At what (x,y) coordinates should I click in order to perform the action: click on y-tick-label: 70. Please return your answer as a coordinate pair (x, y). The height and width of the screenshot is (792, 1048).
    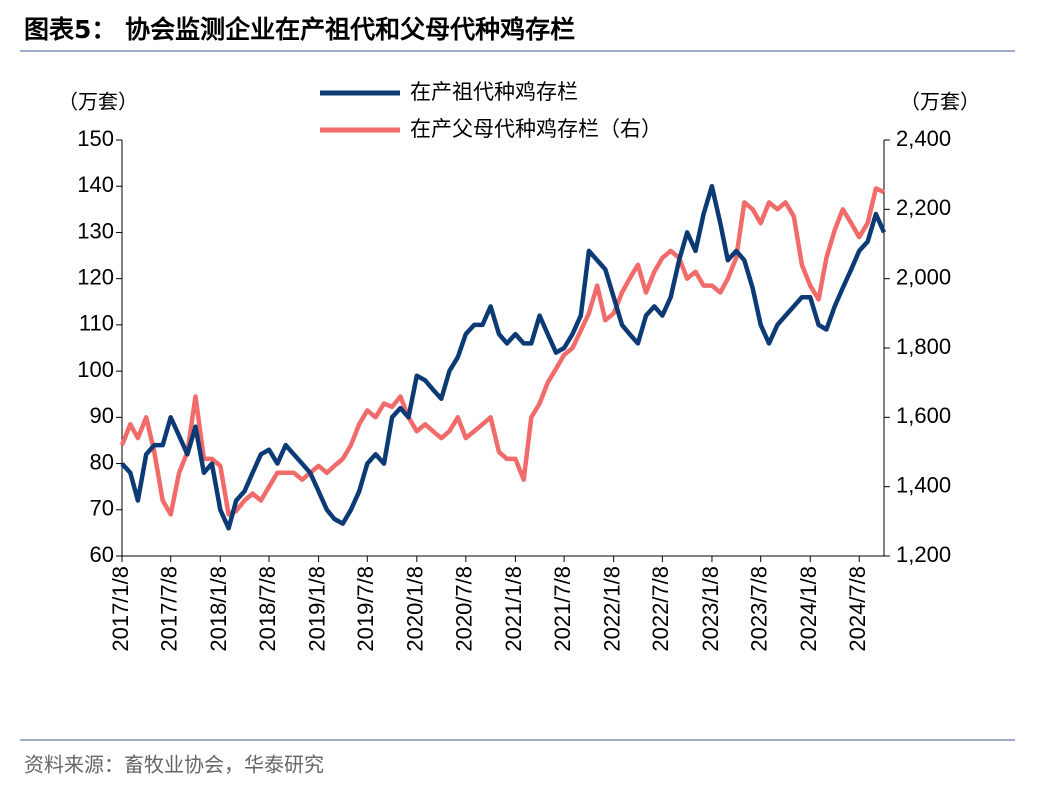
    Looking at the image, I should click on (102, 508).